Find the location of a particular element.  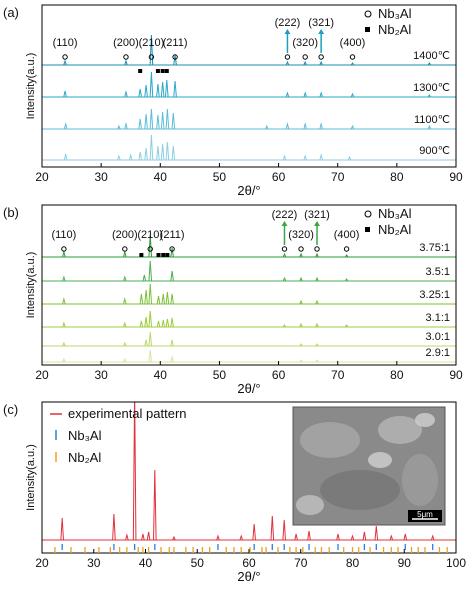

hkl-label: (210) is located at coordinates (152, 43).